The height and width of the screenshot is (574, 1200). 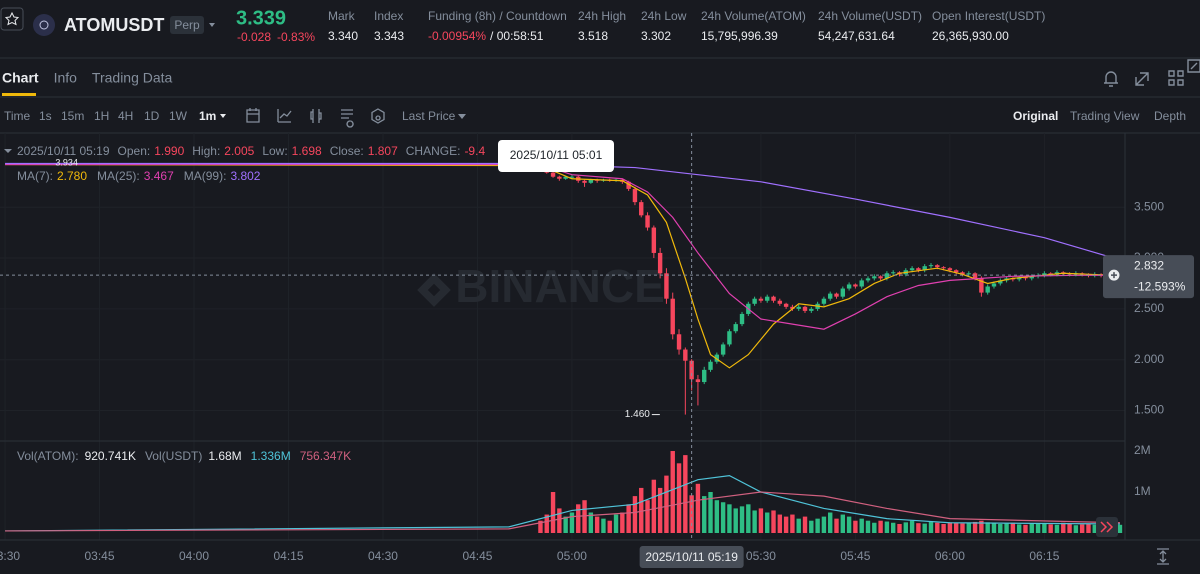 What do you see at coordinates (1142, 79) in the screenshot?
I see `fullscreen-icon` at bounding box center [1142, 79].